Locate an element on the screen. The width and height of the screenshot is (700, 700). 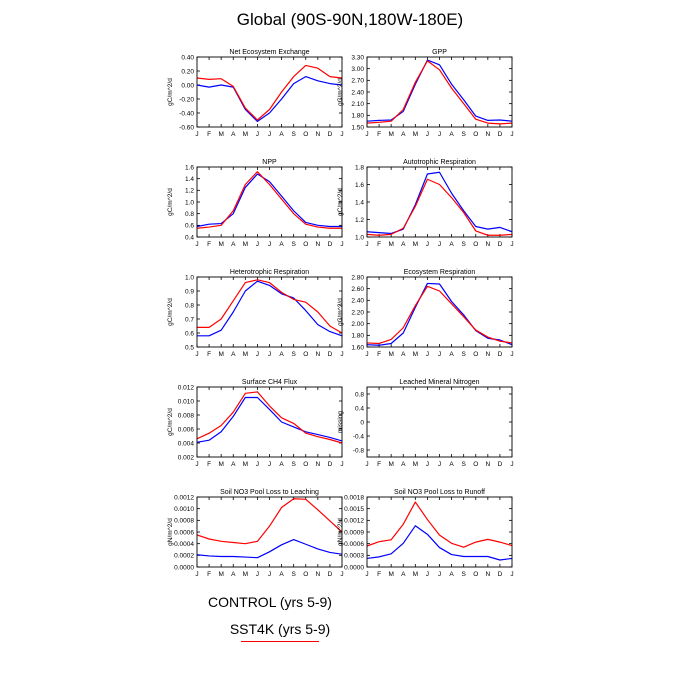
y-tick-label: 0.0010 is located at coordinates (184, 509).